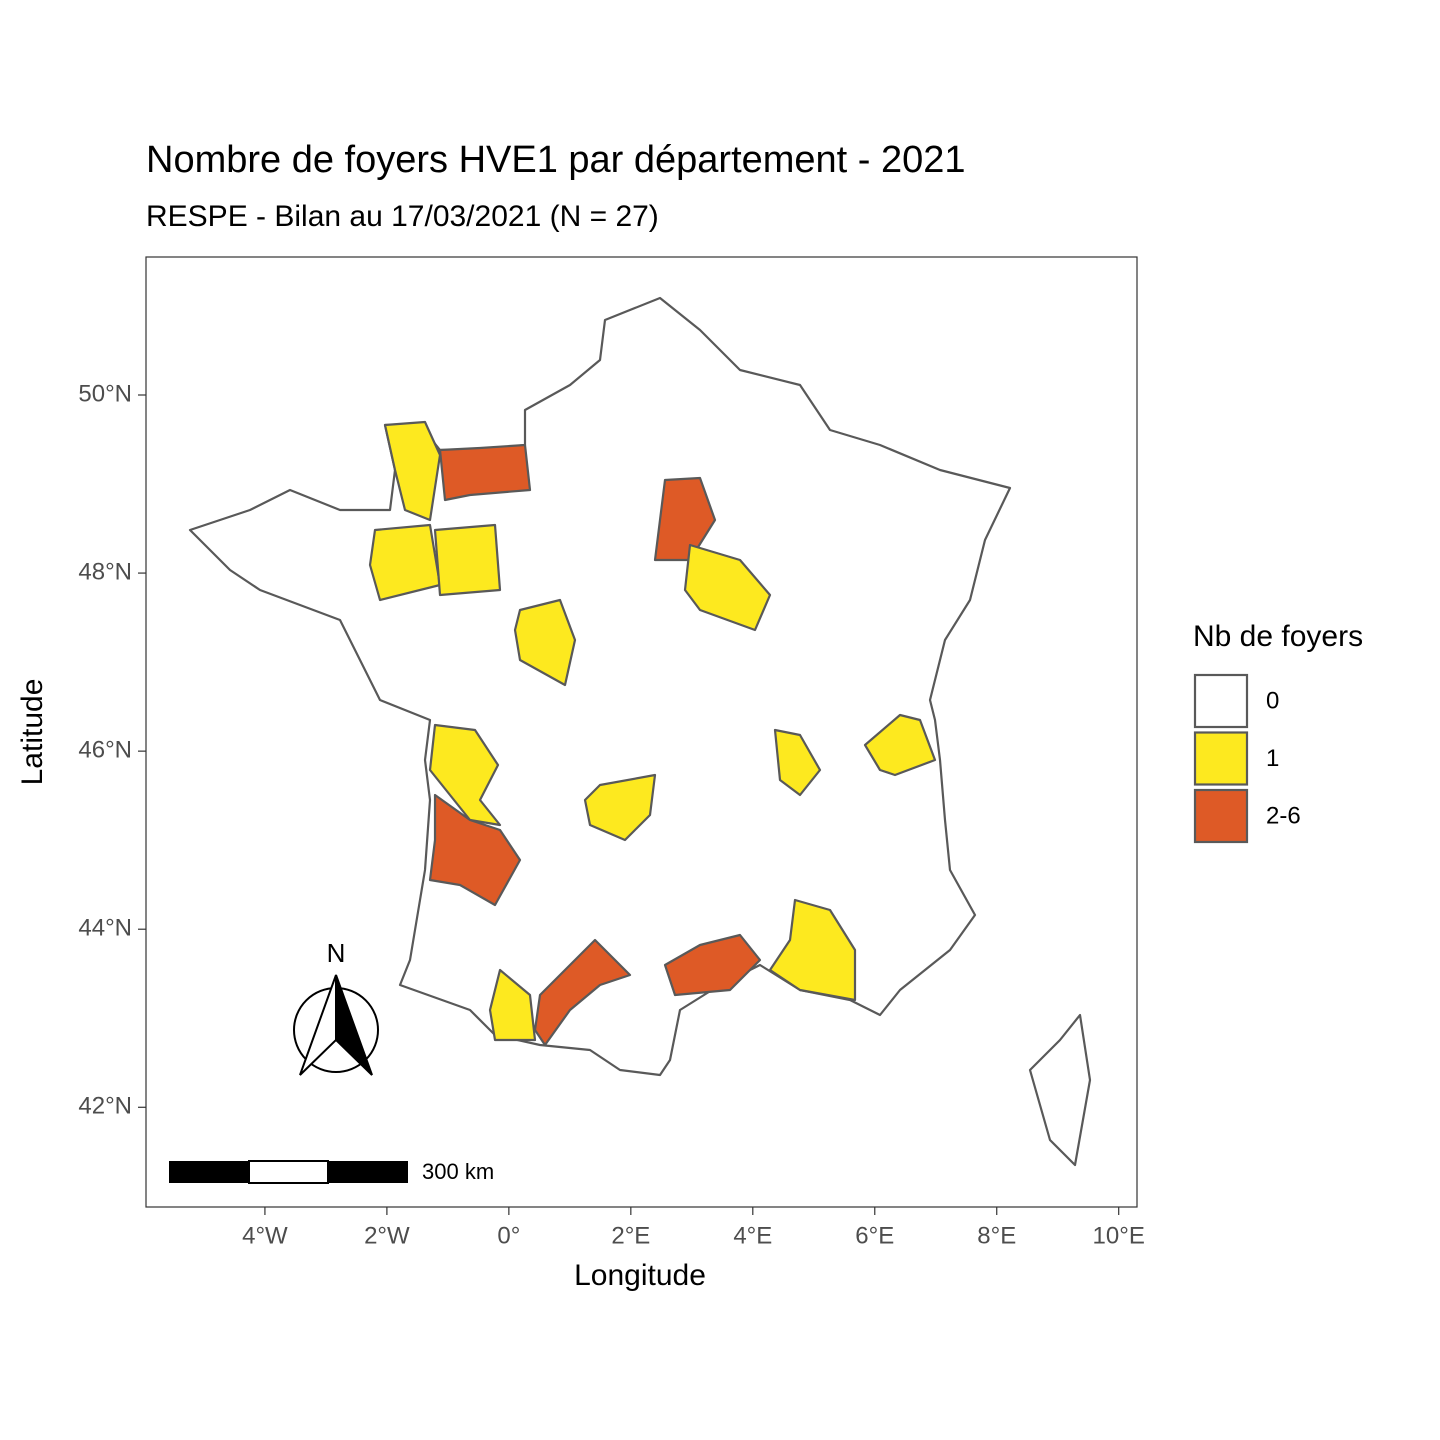  I want to click on corsica-outline, so click(1060, 1090).